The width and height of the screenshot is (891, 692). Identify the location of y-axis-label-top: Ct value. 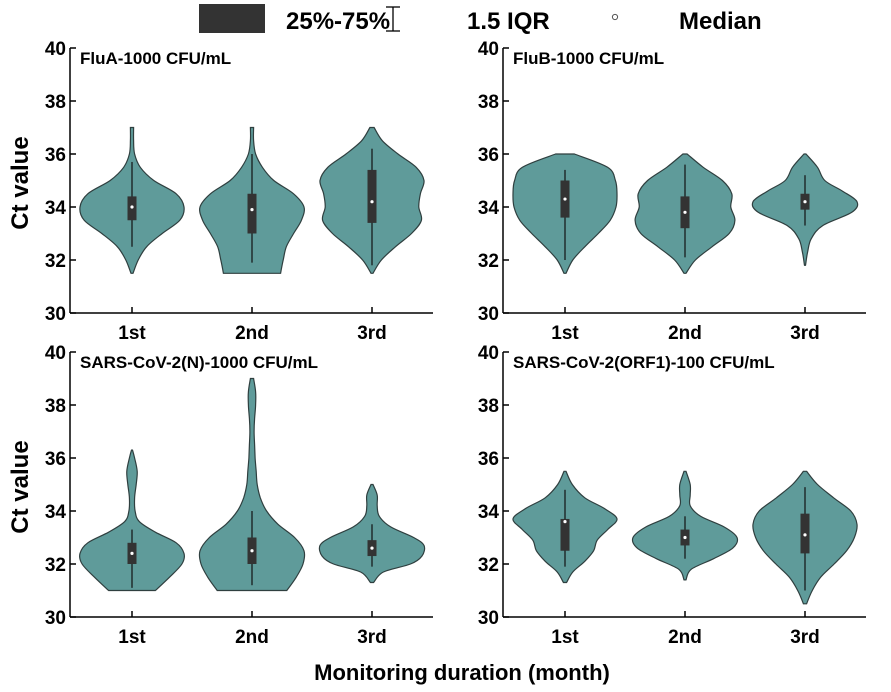
(20, 182).